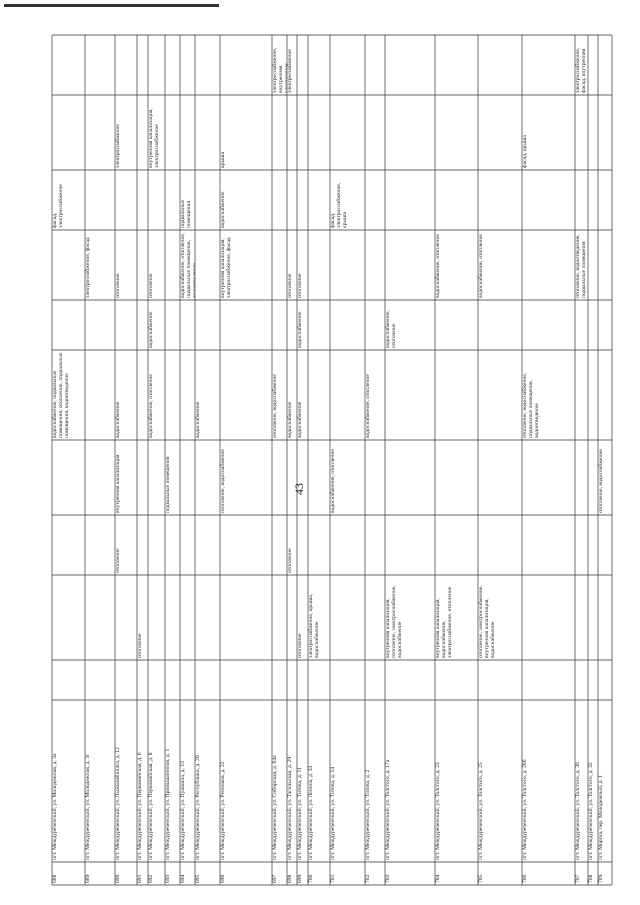 Image resolution: width=640 pixels, height=905 pixels. I want to click on row-number: 691, so click(140, 878).